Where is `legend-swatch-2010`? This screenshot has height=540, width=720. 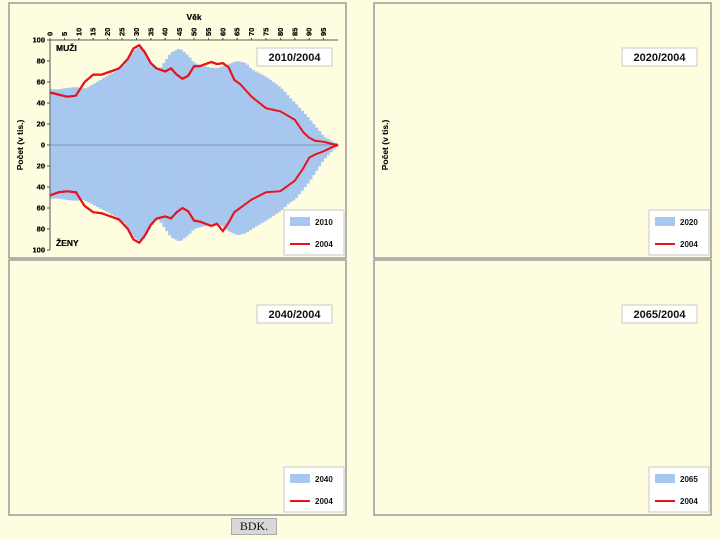
legend-swatch-2010 is located at coordinates (300, 221).